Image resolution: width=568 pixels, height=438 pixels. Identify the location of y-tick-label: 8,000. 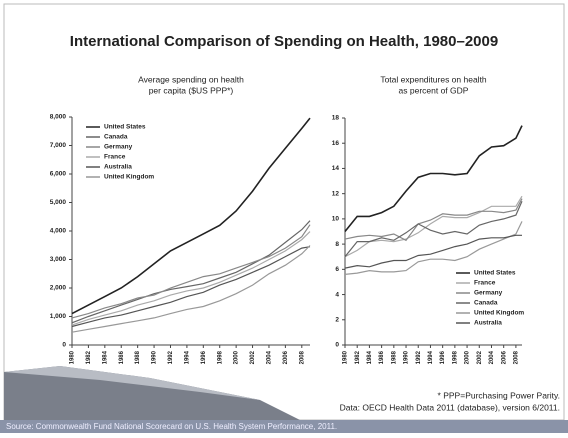
(58, 117).